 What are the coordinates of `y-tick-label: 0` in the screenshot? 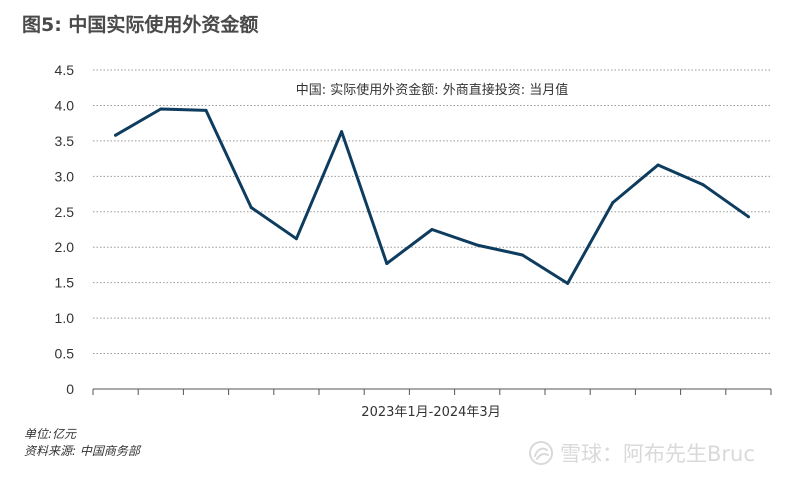 It's located at (70, 389).